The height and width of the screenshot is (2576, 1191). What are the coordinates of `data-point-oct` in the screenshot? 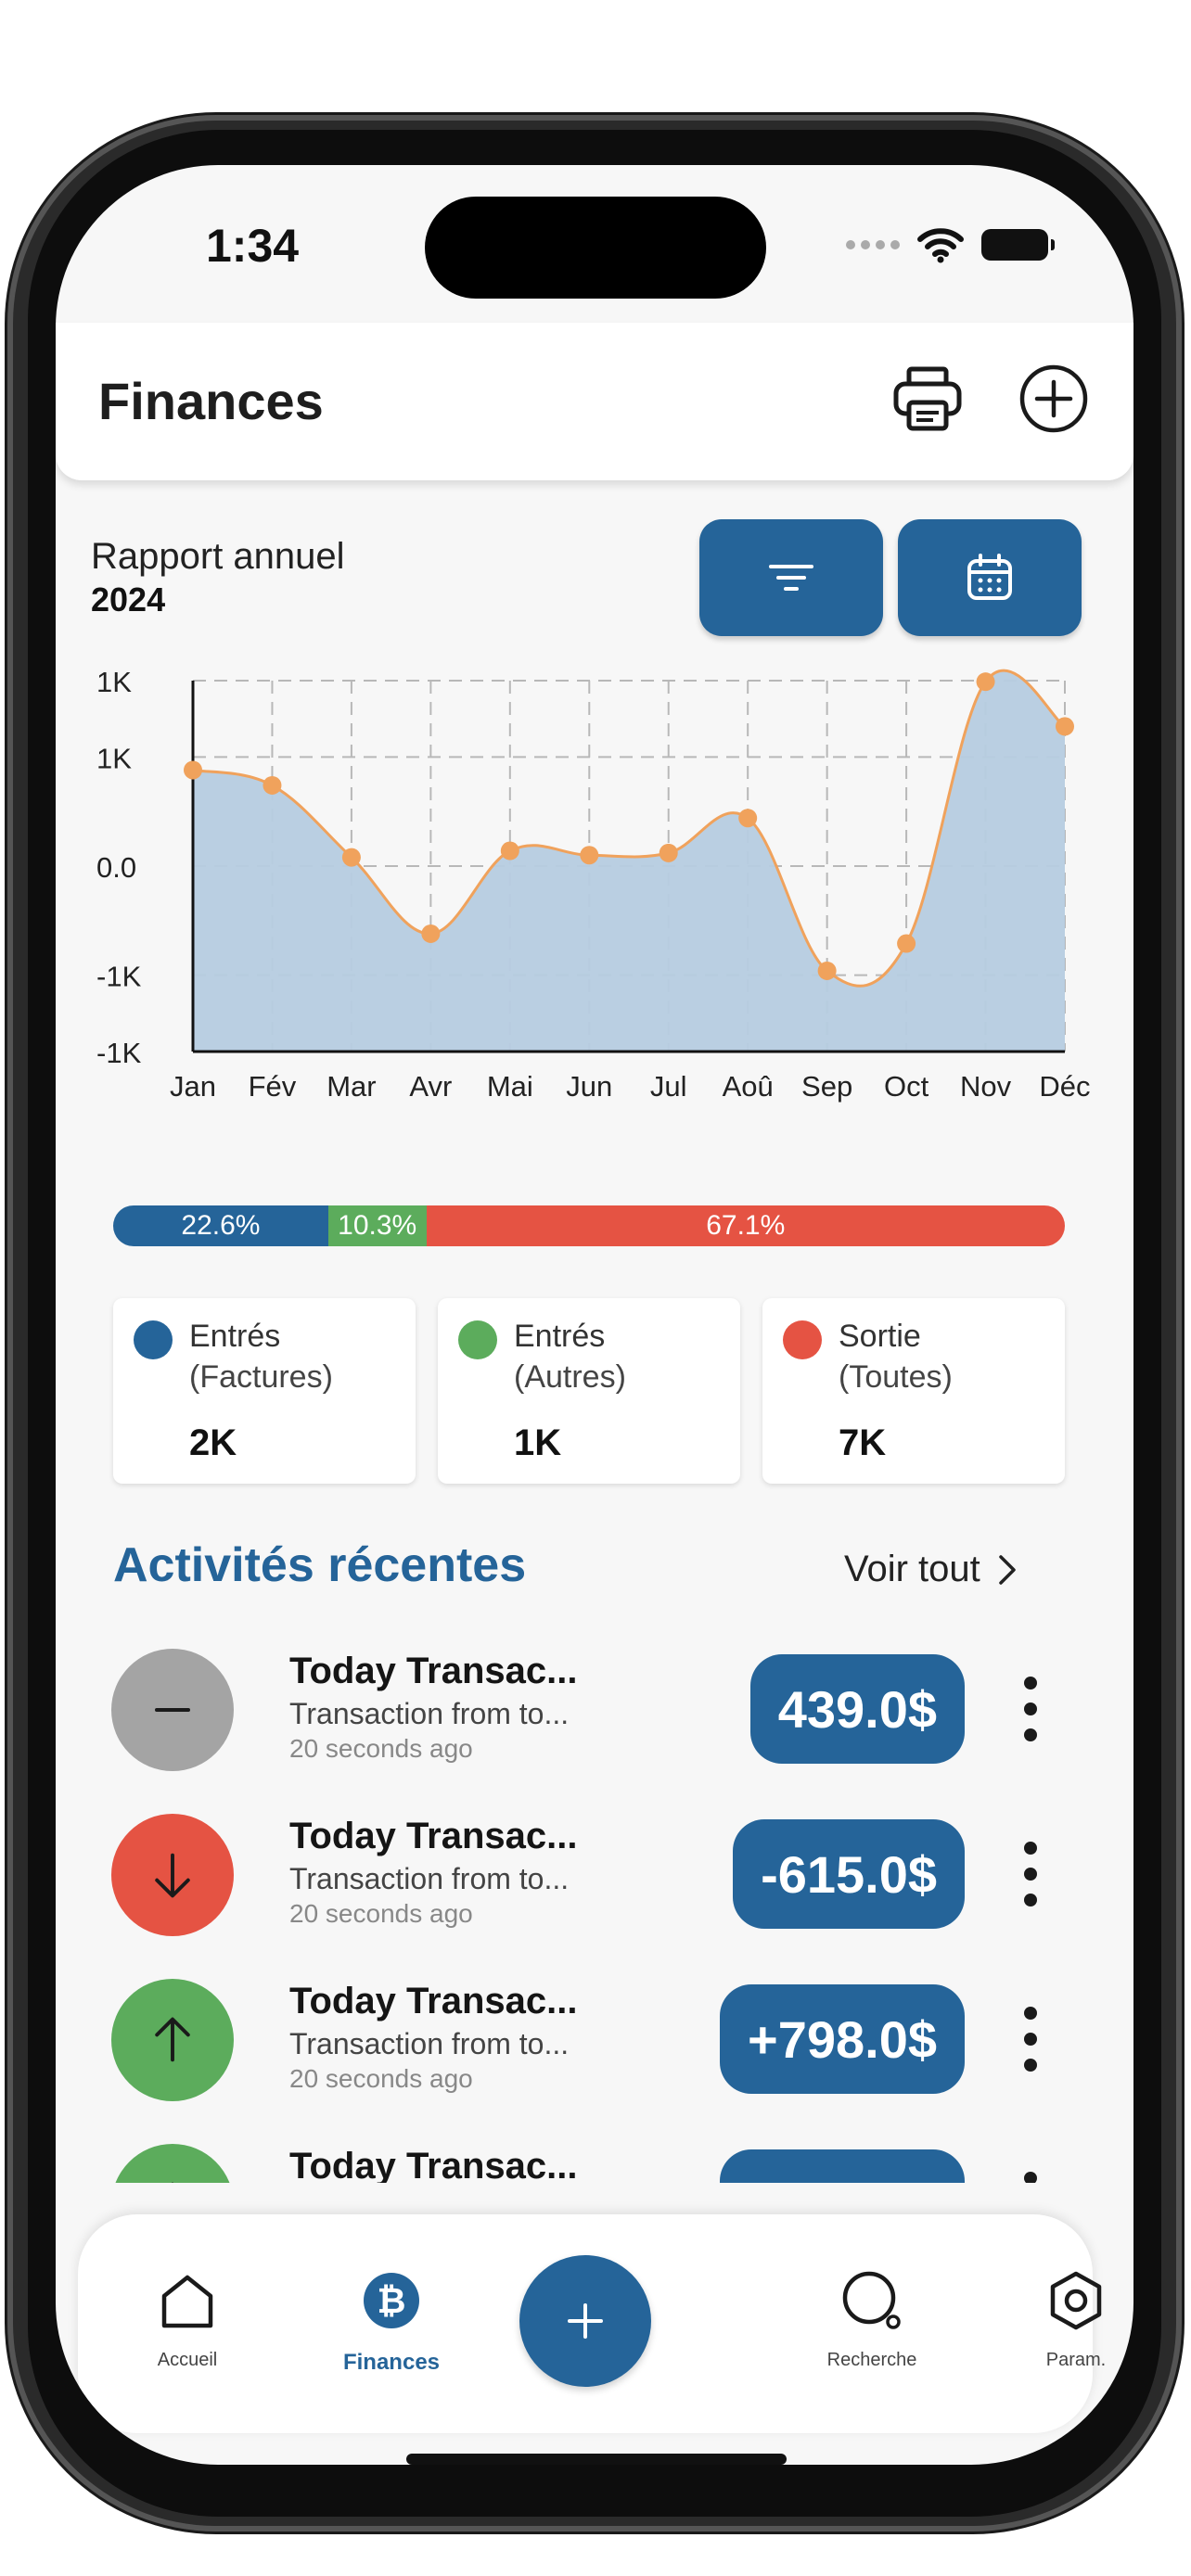 It's located at (907, 943).